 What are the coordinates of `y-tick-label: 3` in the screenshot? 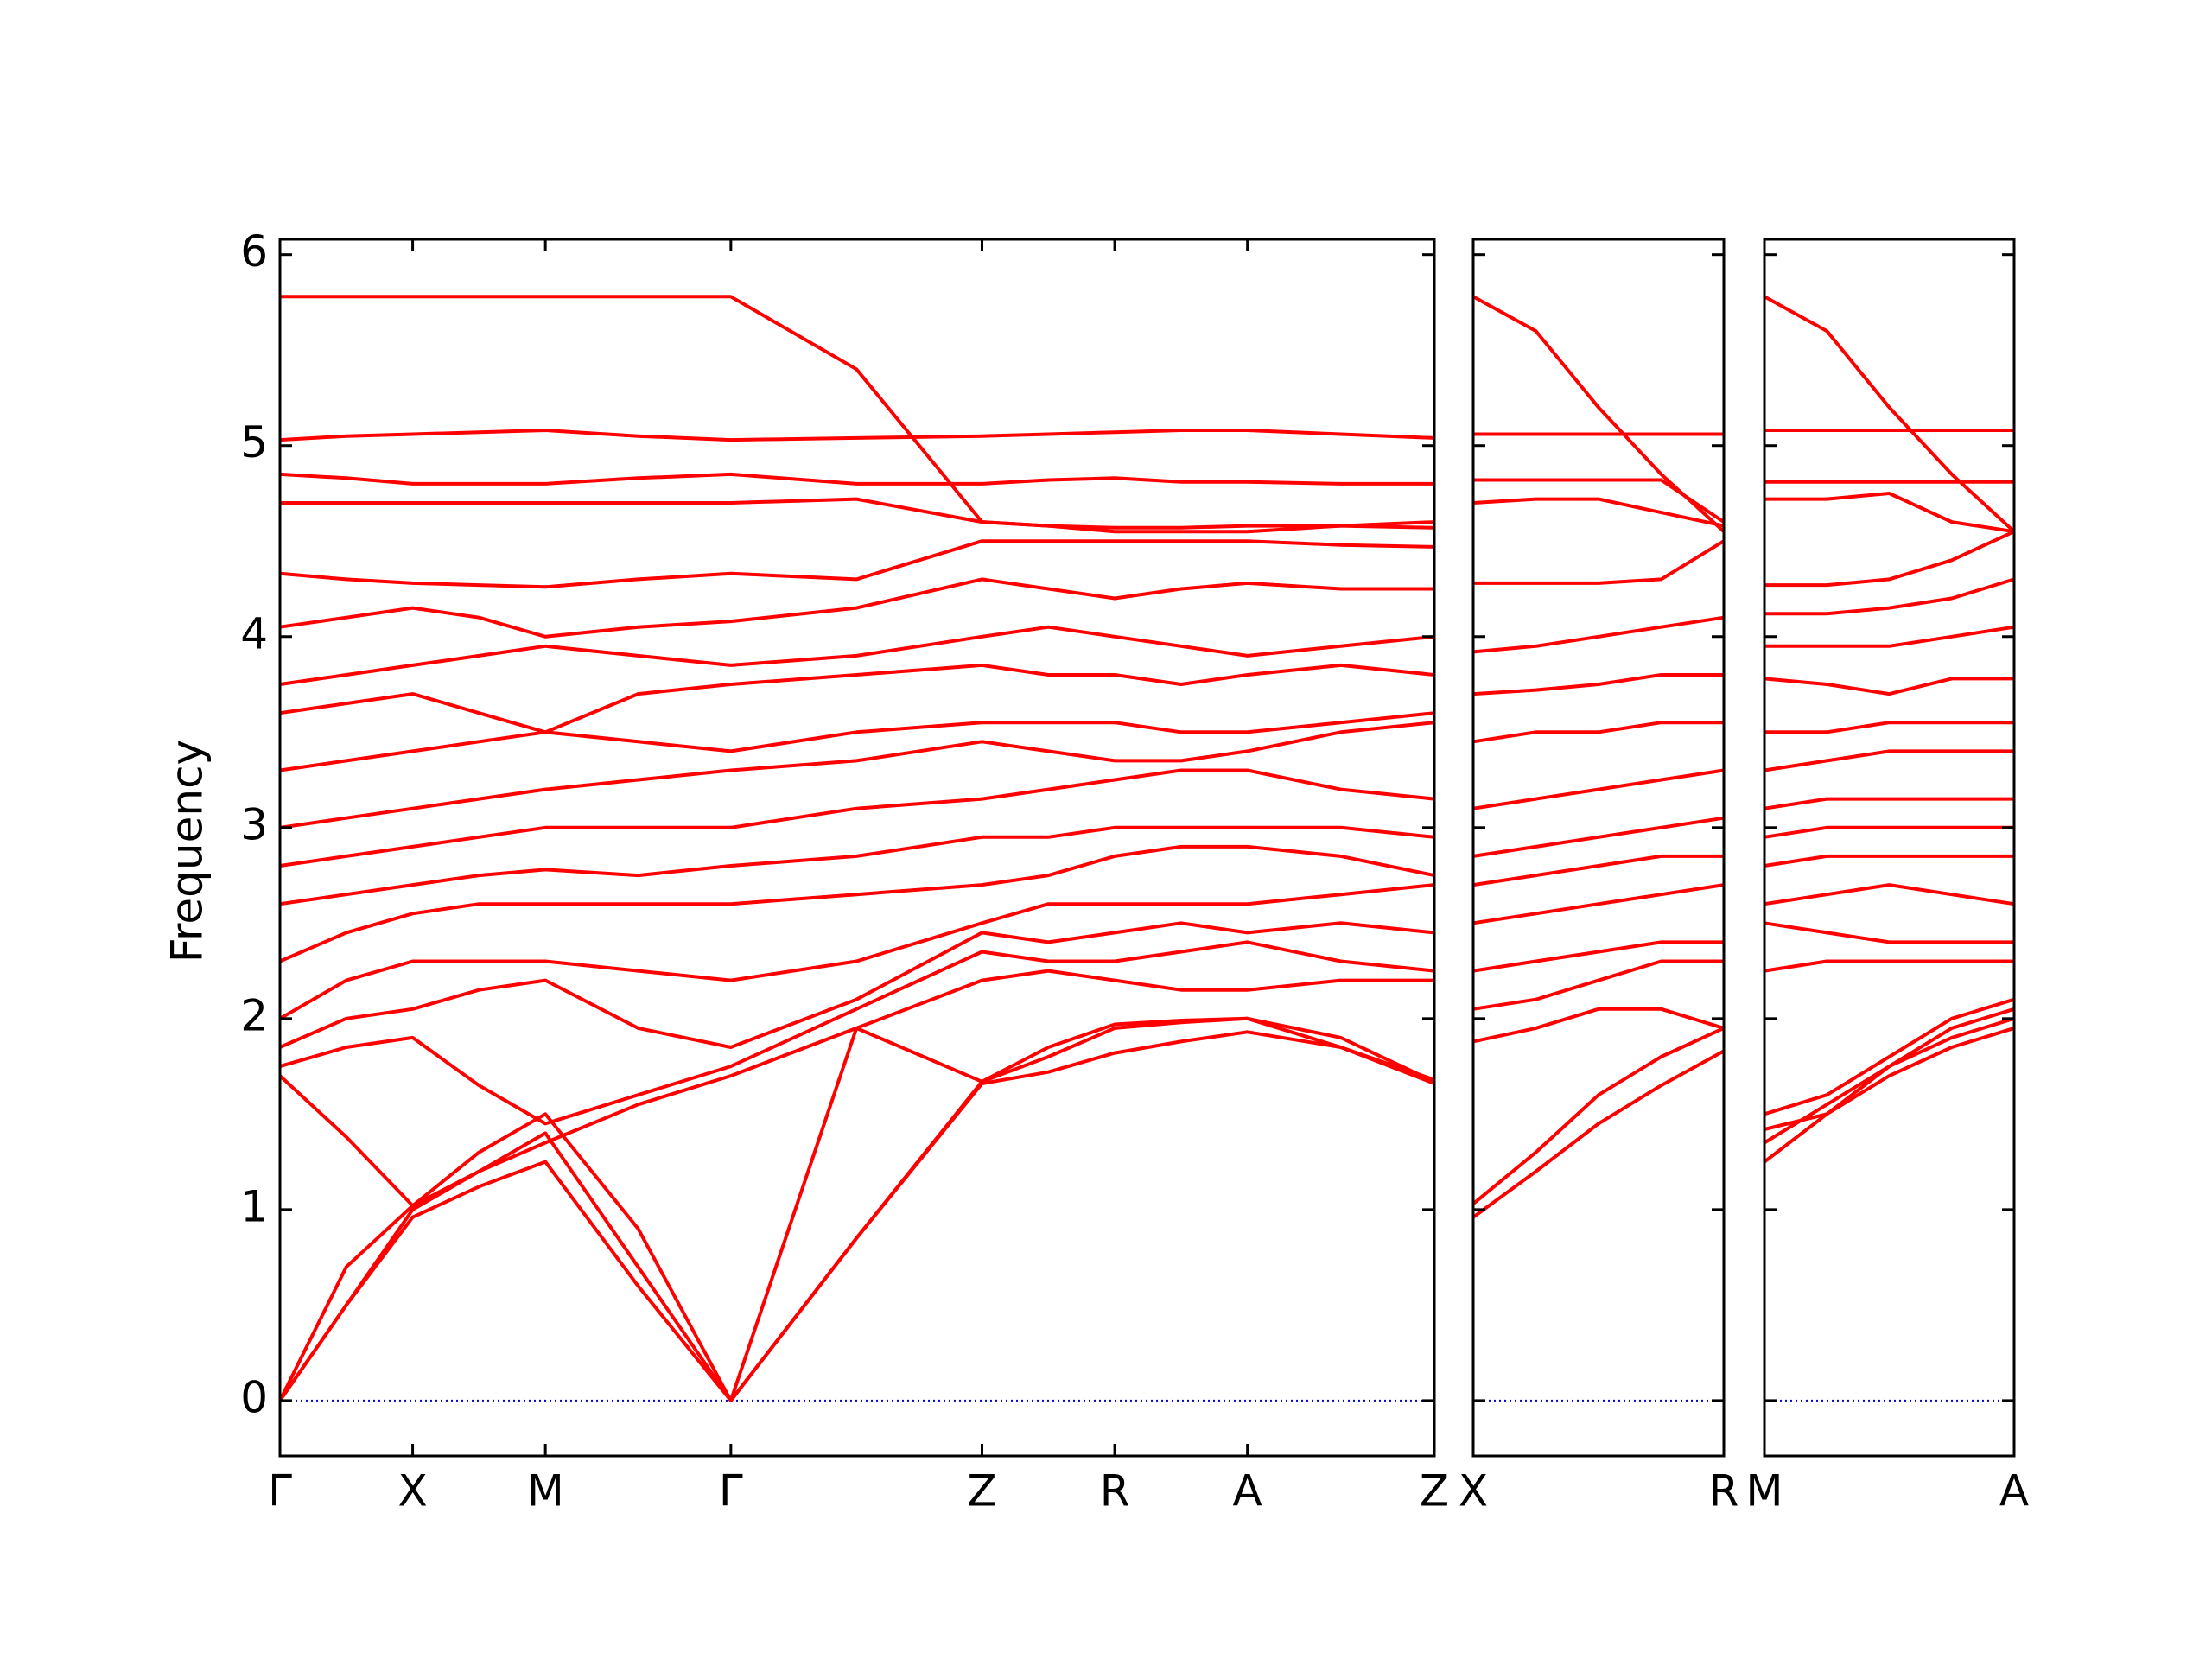 It's located at (254, 824).